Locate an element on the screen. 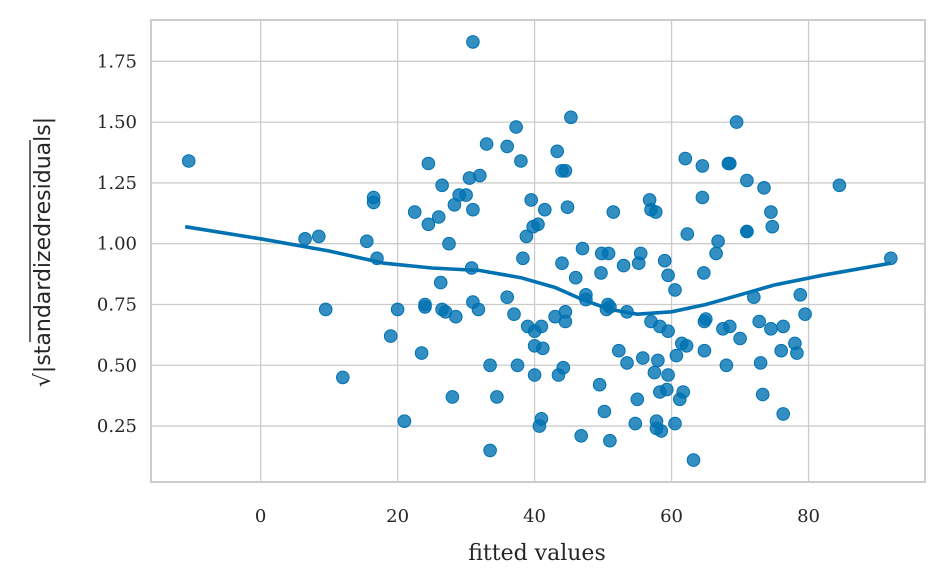 The height and width of the screenshot is (586, 945). y-axis-label: √|standardizedresiduals| is located at coordinates (42, 252).